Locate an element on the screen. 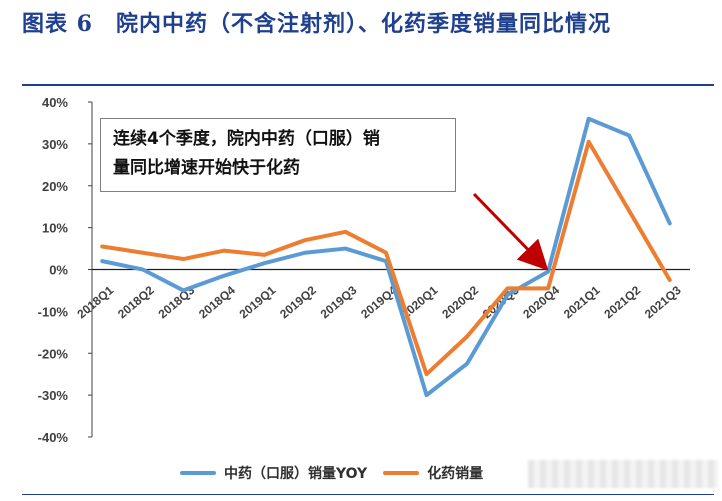 This screenshot has height=501, width=722. x-tick-label: 2021Q3 is located at coordinates (663, 302).